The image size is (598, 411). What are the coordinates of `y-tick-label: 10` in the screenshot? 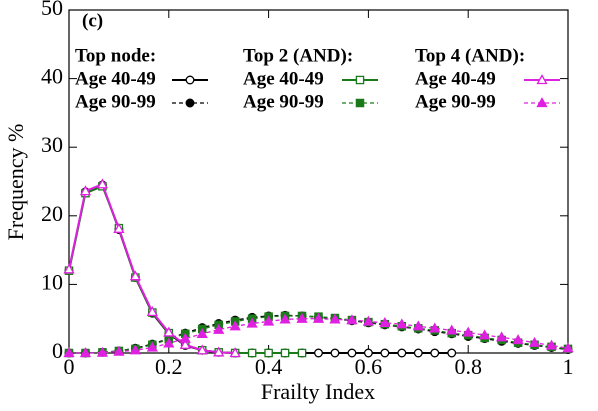 It's located at (52, 281).